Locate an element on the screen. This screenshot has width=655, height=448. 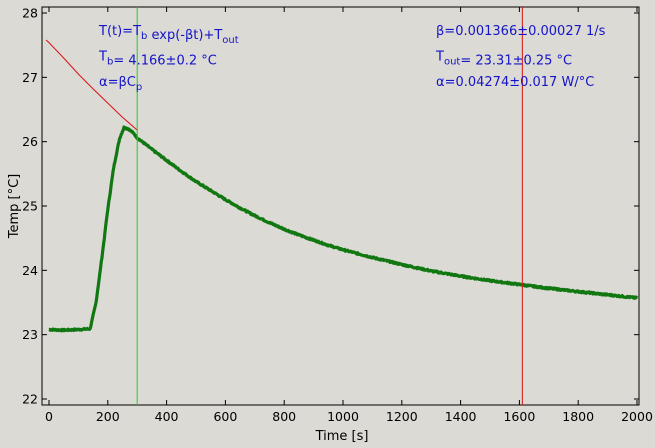
y-tick-label: 26 is located at coordinates (30, 141).